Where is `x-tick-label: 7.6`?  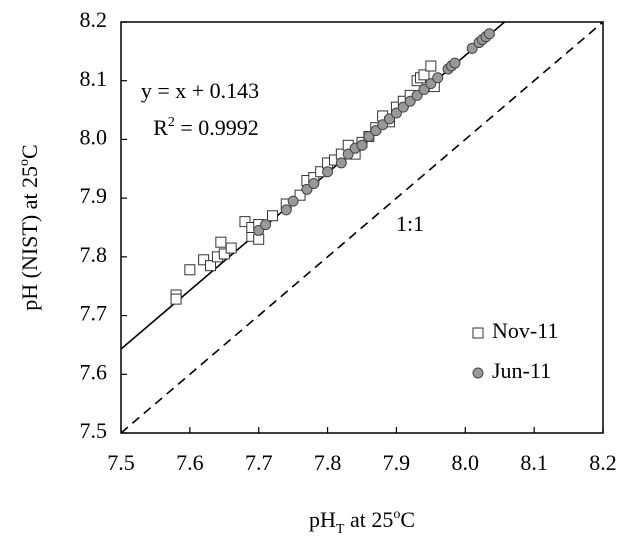 x-tick-label: 7.6 is located at coordinates (190, 462).